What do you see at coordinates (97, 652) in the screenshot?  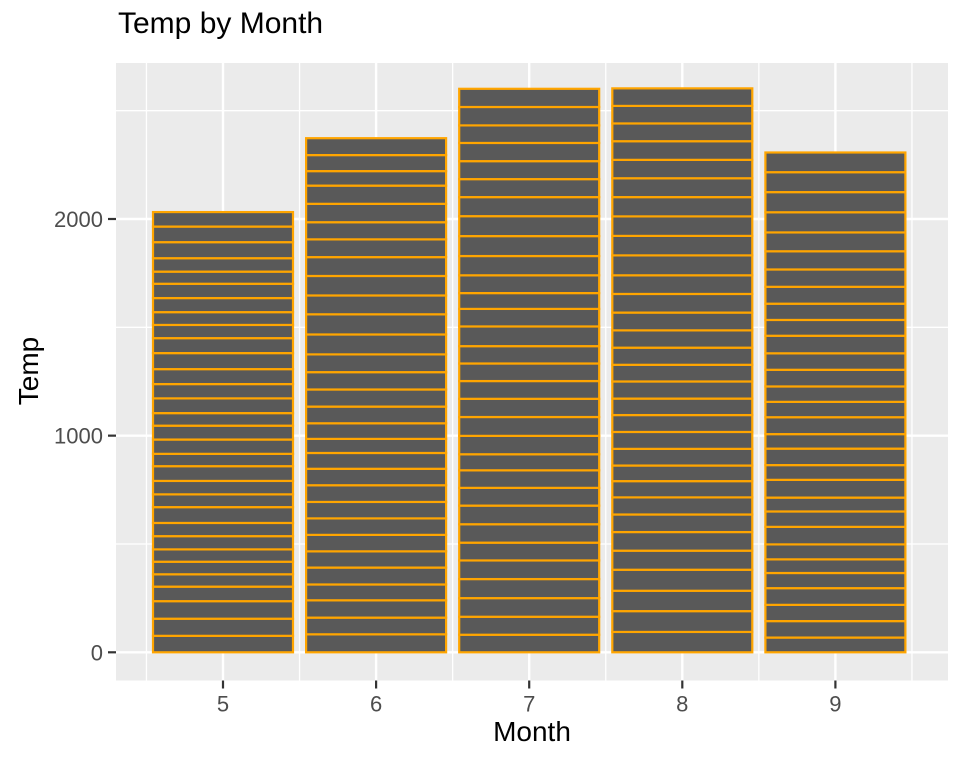 I see `y-tick-label: 0` at bounding box center [97, 652].